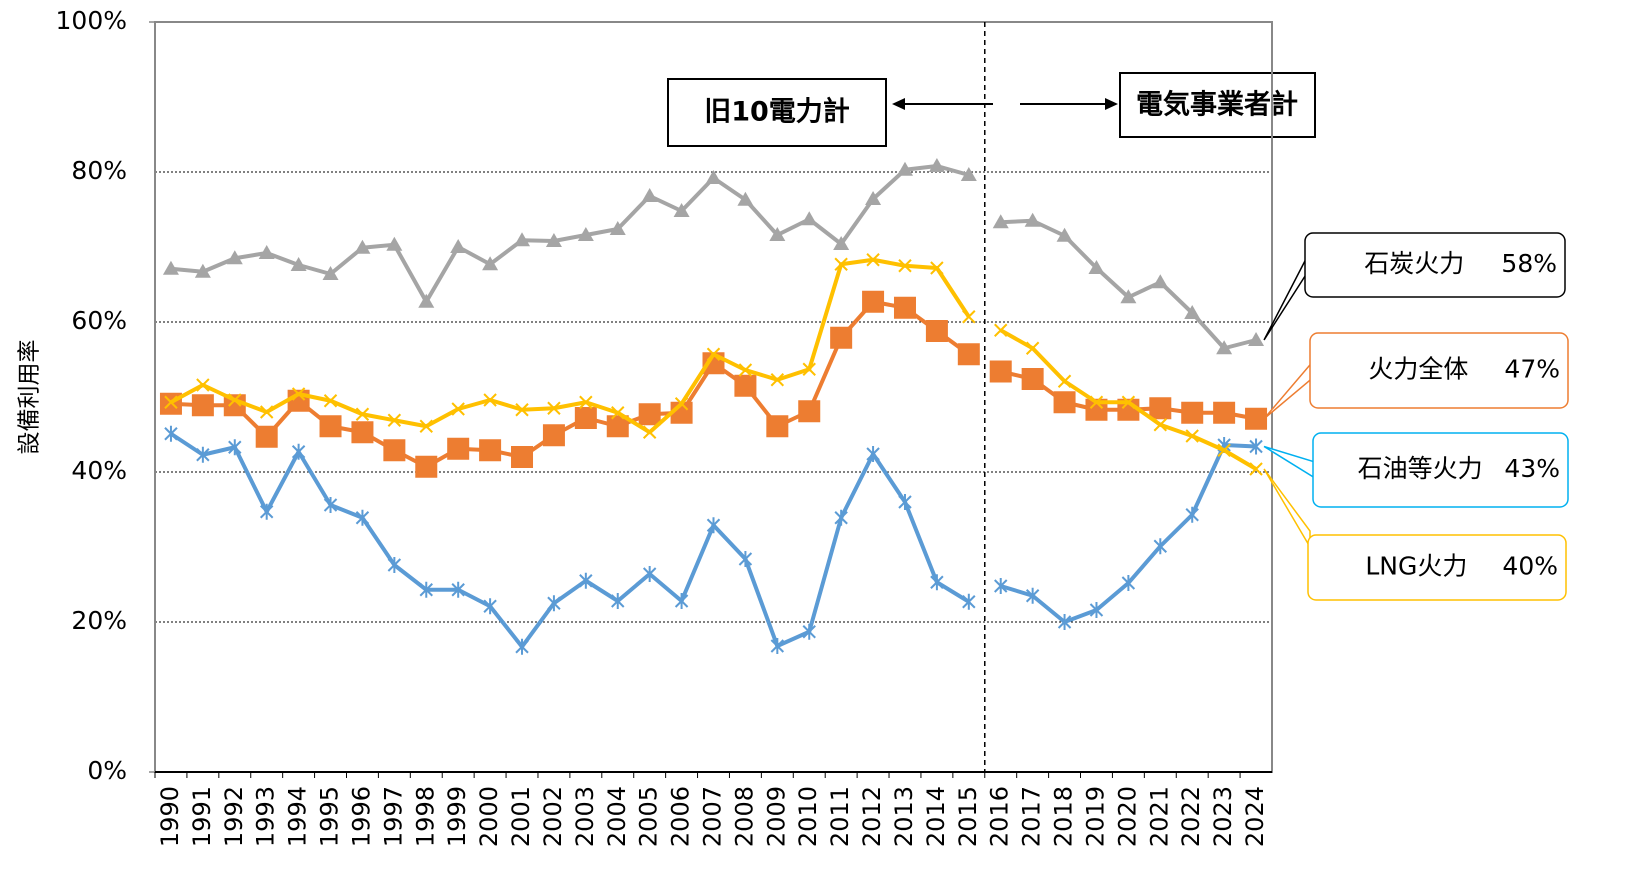 Image resolution: width=1628 pixels, height=895 pixels. I want to click on x-tick-label: 1998, so click(425, 816).